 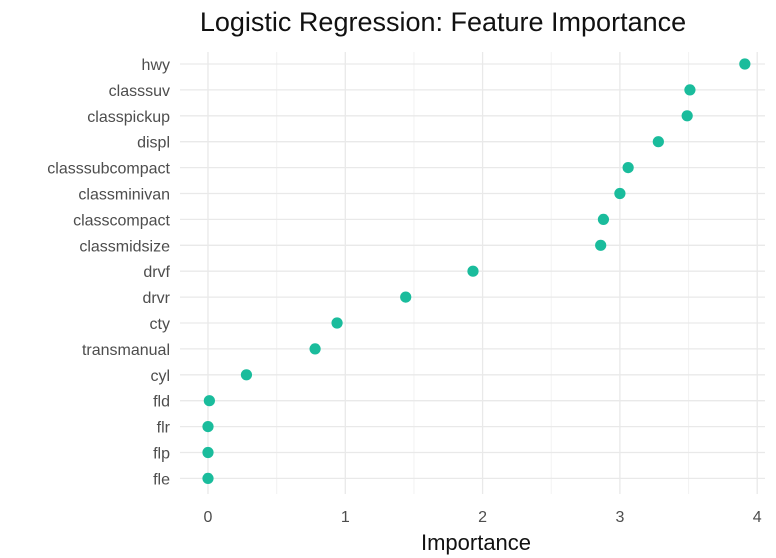 I want to click on y-tick-label: classmidsize, so click(x=124, y=246).